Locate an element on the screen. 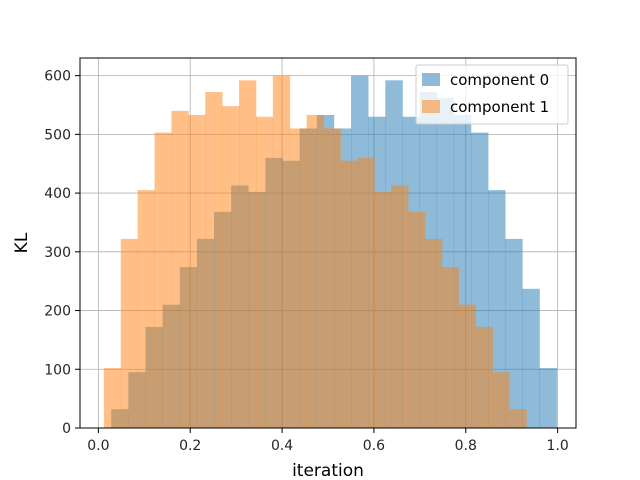  x-tick-label: 0.4 is located at coordinates (282, 446).